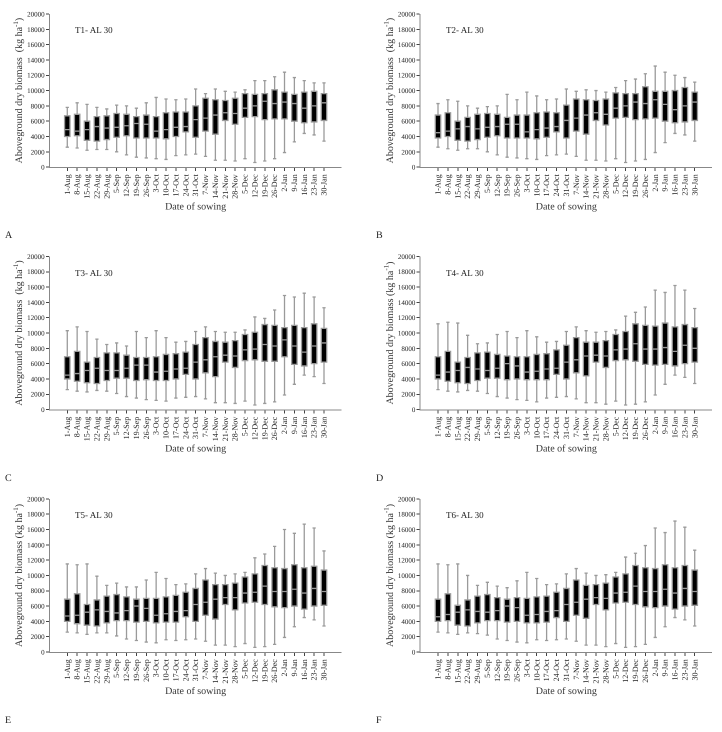  Describe the element at coordinates (465, 273) in the screenshot. I see `text: T4- AL 30` at that location.